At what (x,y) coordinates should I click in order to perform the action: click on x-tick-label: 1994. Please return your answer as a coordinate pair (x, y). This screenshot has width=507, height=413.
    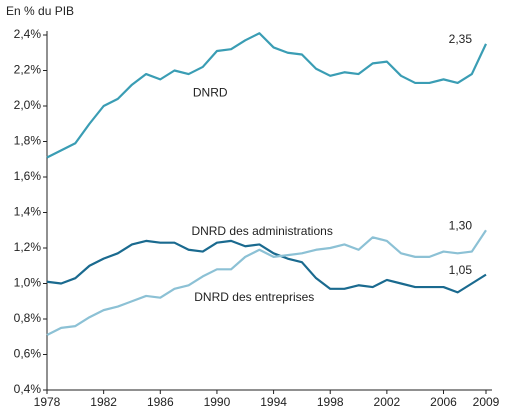
    Looking at the image, I should click on (273, 402).